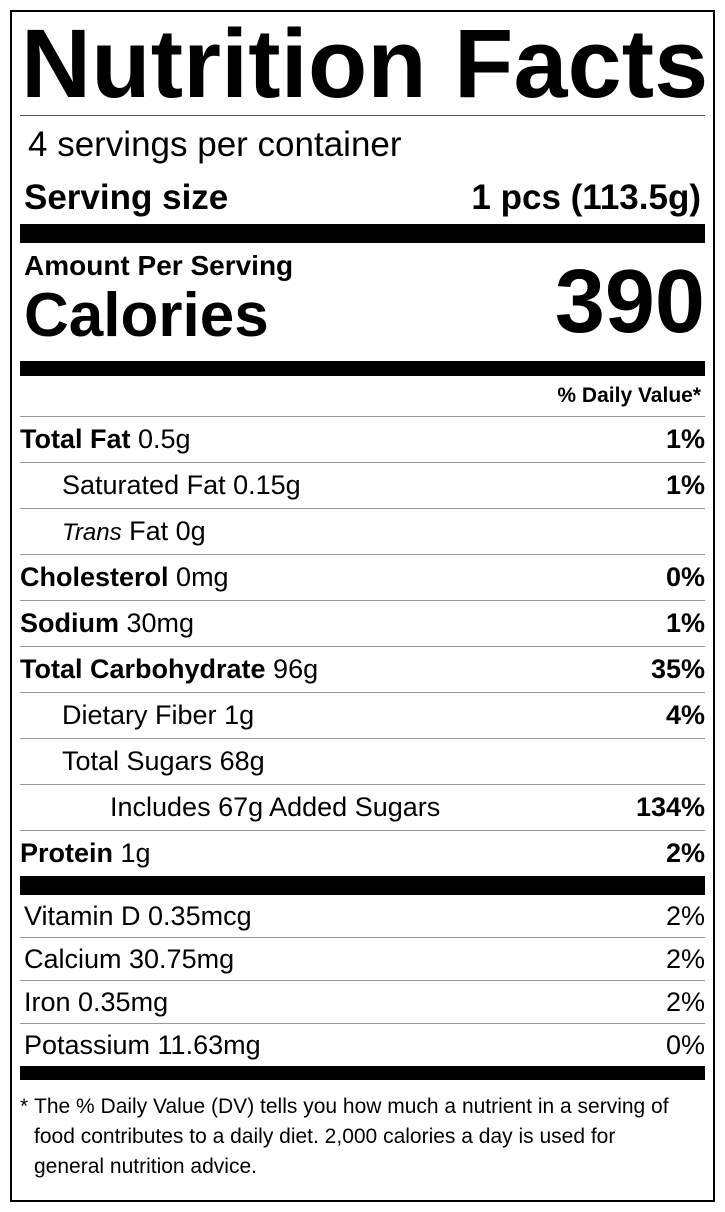 This screenshot has width=725, height=1212. Describe the element at coordinates (362, 578) in the screenshot. I see `nutrient-row-cholesterol: Cholesterol 0mg 0%` at that location.